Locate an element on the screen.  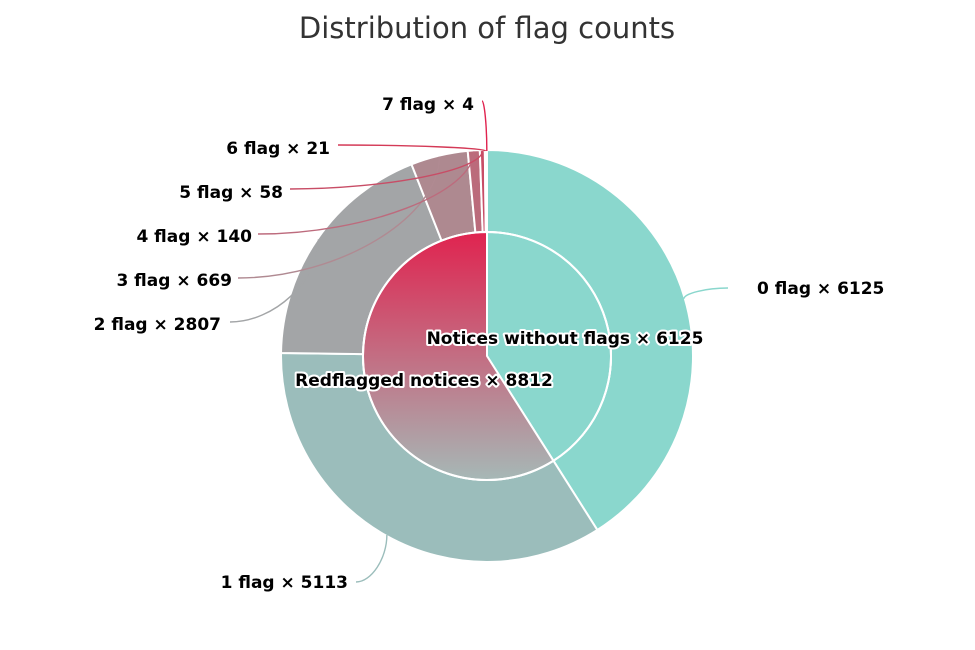
outer-label-7: 7 flag × 4 is located at coordinates (428, 105).